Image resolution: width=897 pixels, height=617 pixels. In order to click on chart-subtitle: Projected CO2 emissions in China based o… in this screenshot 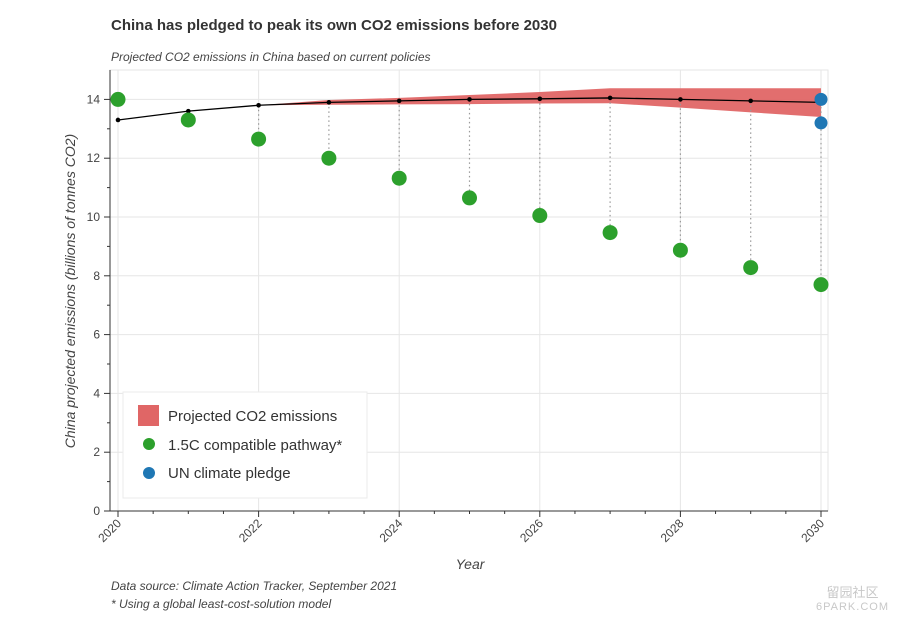, I will do `click(271, 57)`.